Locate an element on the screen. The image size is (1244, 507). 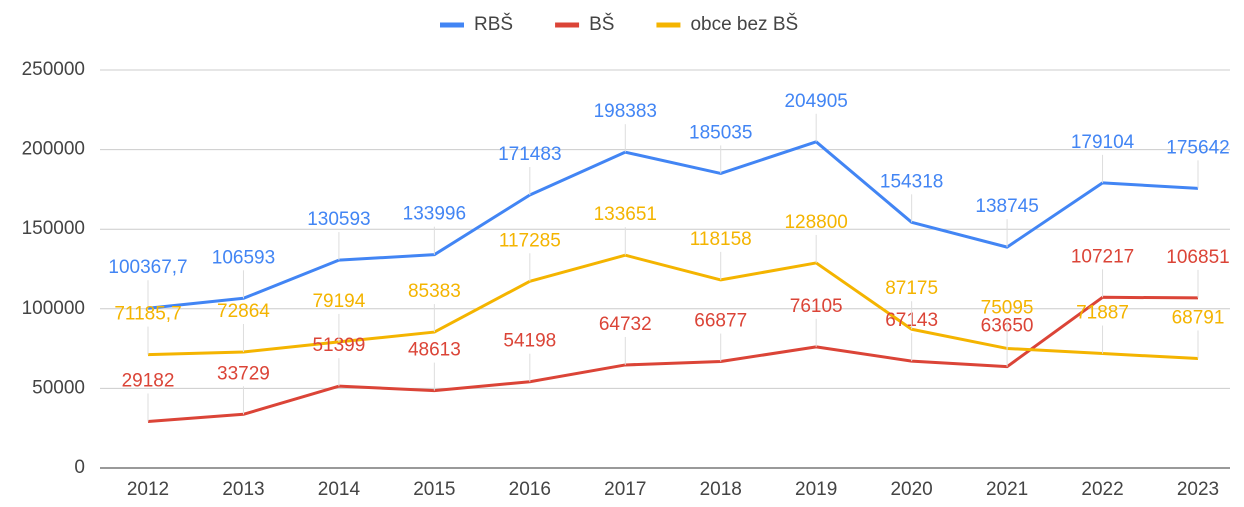
x-tick-label: 2022 is located at coordinates (1102, 489).